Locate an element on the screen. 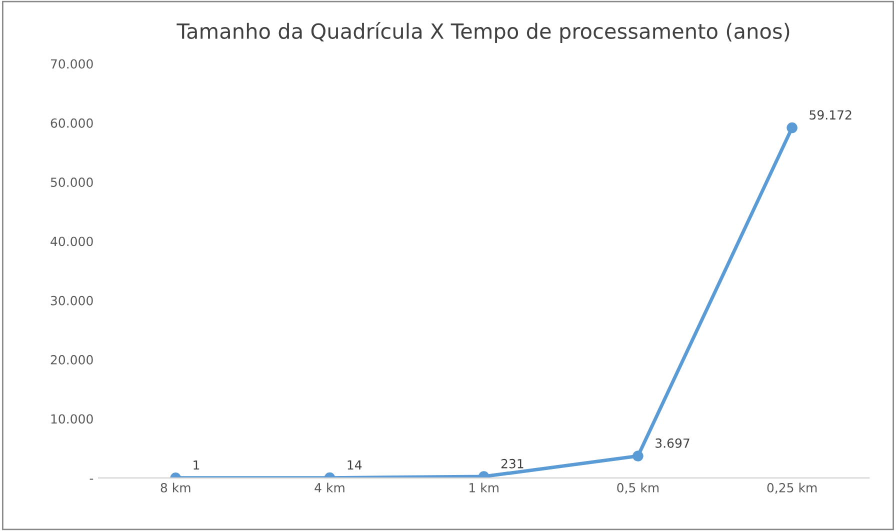  x-tick-label: 8 km is located at coordinates (175, 487).